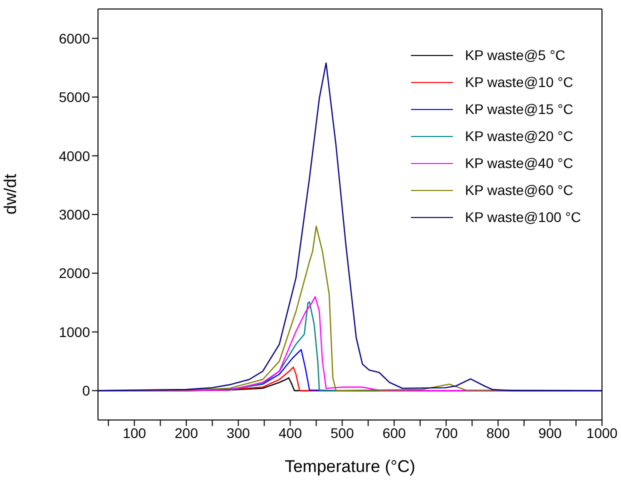 The width and height of the screenshot is (621, 486). Describe the element at coordinates (86, 390) in the screenshot. I see `y-tick-label: 0` at that location.